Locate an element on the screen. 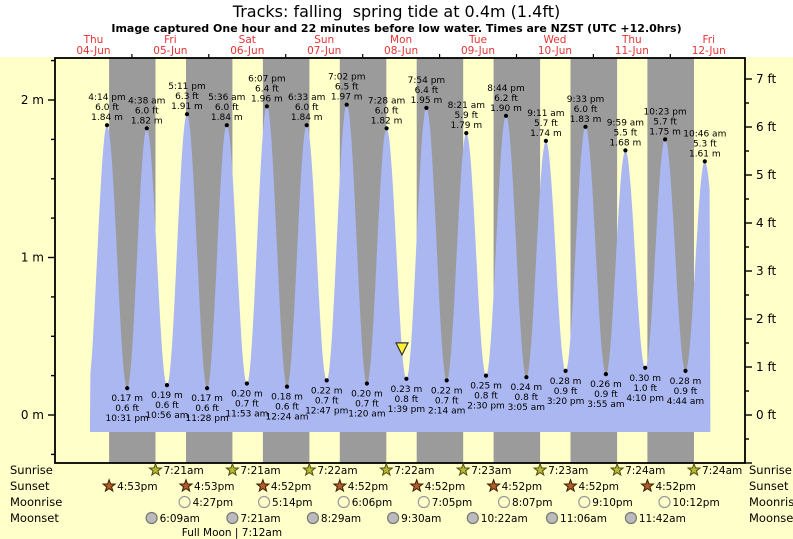 This screenshot has height=539, width=793. day-weekday-label: Sat is located at coordinates (247, 40).